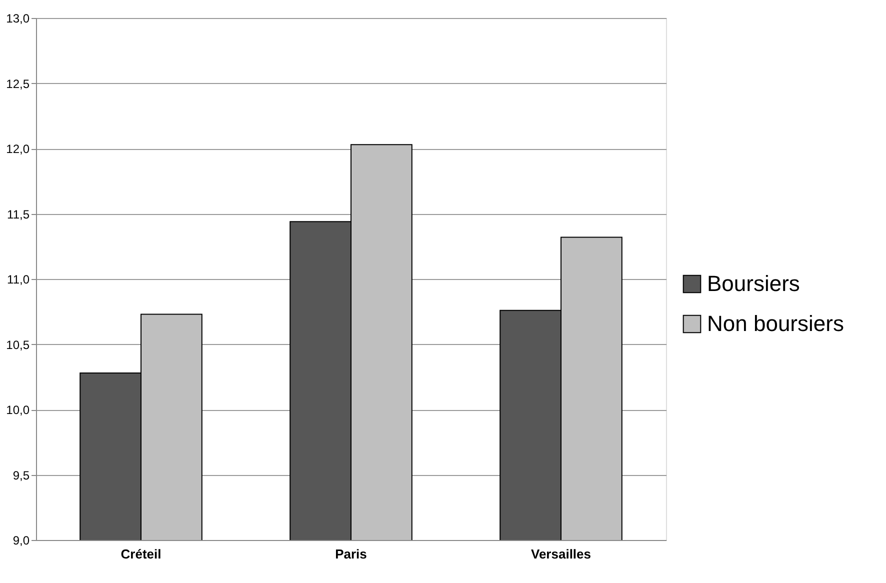 The image size is (886, 583). What do you see at coordinates (561, 554) in the screenshot?
I see `x-tick-label: Versailles` at bounding box center [561, 554].